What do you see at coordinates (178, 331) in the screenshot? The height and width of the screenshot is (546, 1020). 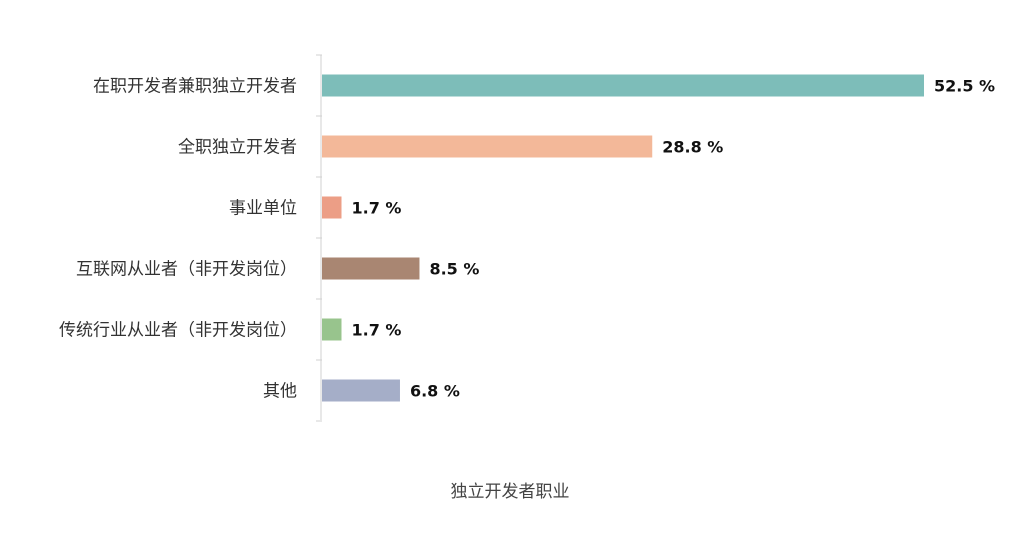 I see `category-label: 传统行业从业者（非开发岗位）` at bounding box center [178, 331].